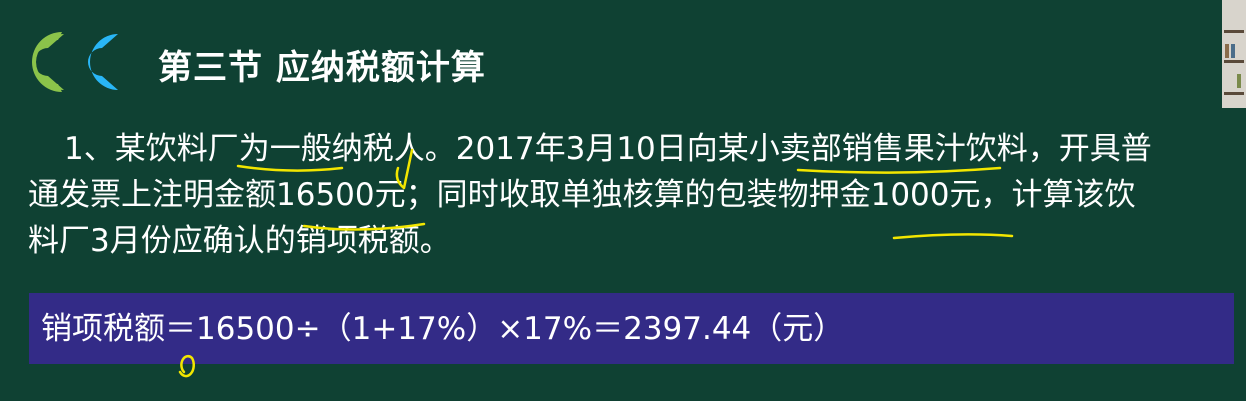 This screenshot has height=401, width=1246. I want to click on formula-text: 销项税额＝16500÷（1+17%）×17%＝2397.44（元）, so click(443, 329).